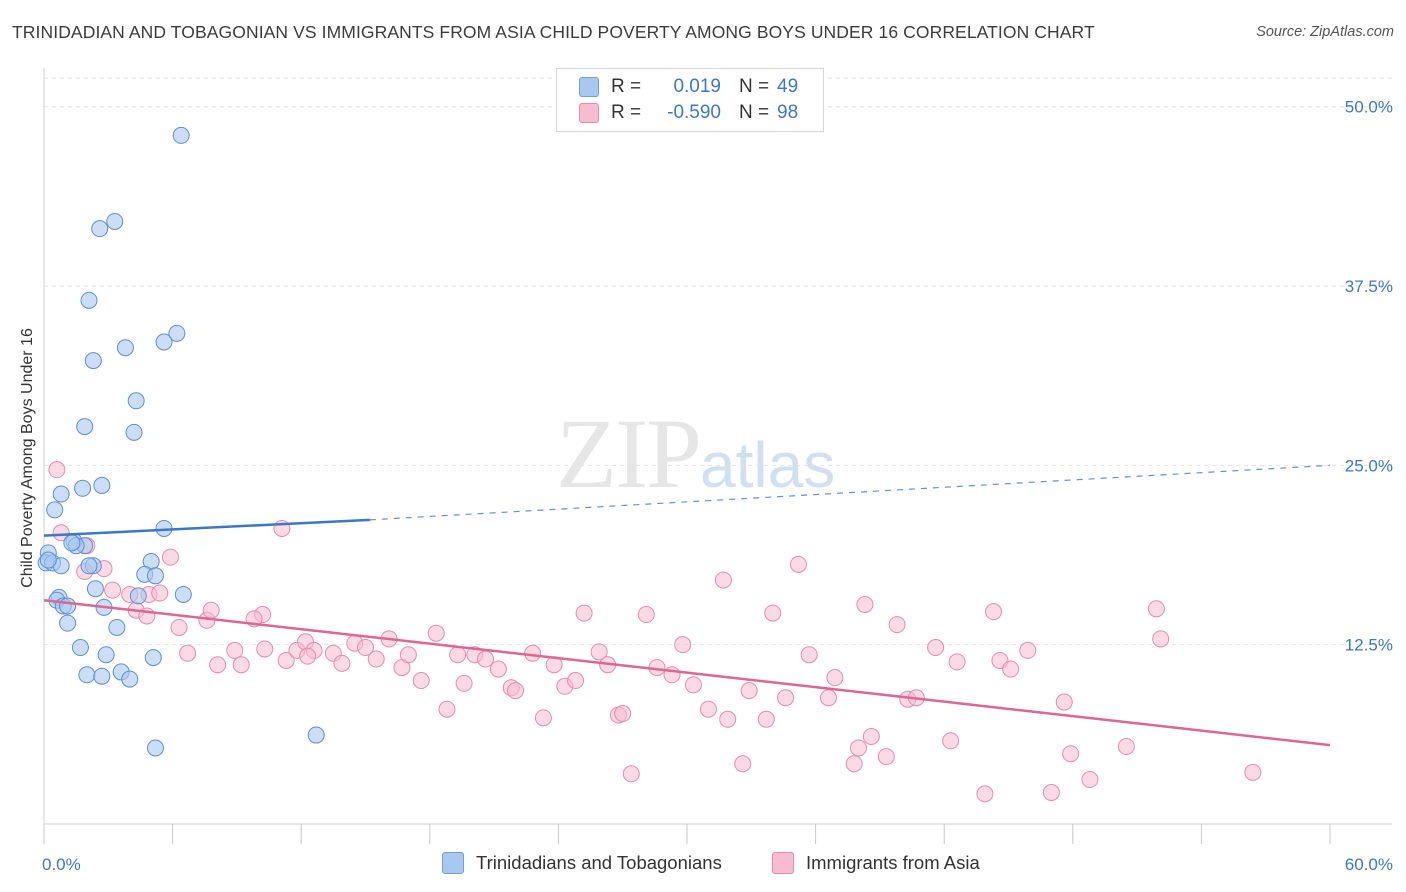 This screenshot has width=1406, height=892. Describe the element at coordinates (788, 86) in the screenshot. I see `legend-n-value: 49` at that location.